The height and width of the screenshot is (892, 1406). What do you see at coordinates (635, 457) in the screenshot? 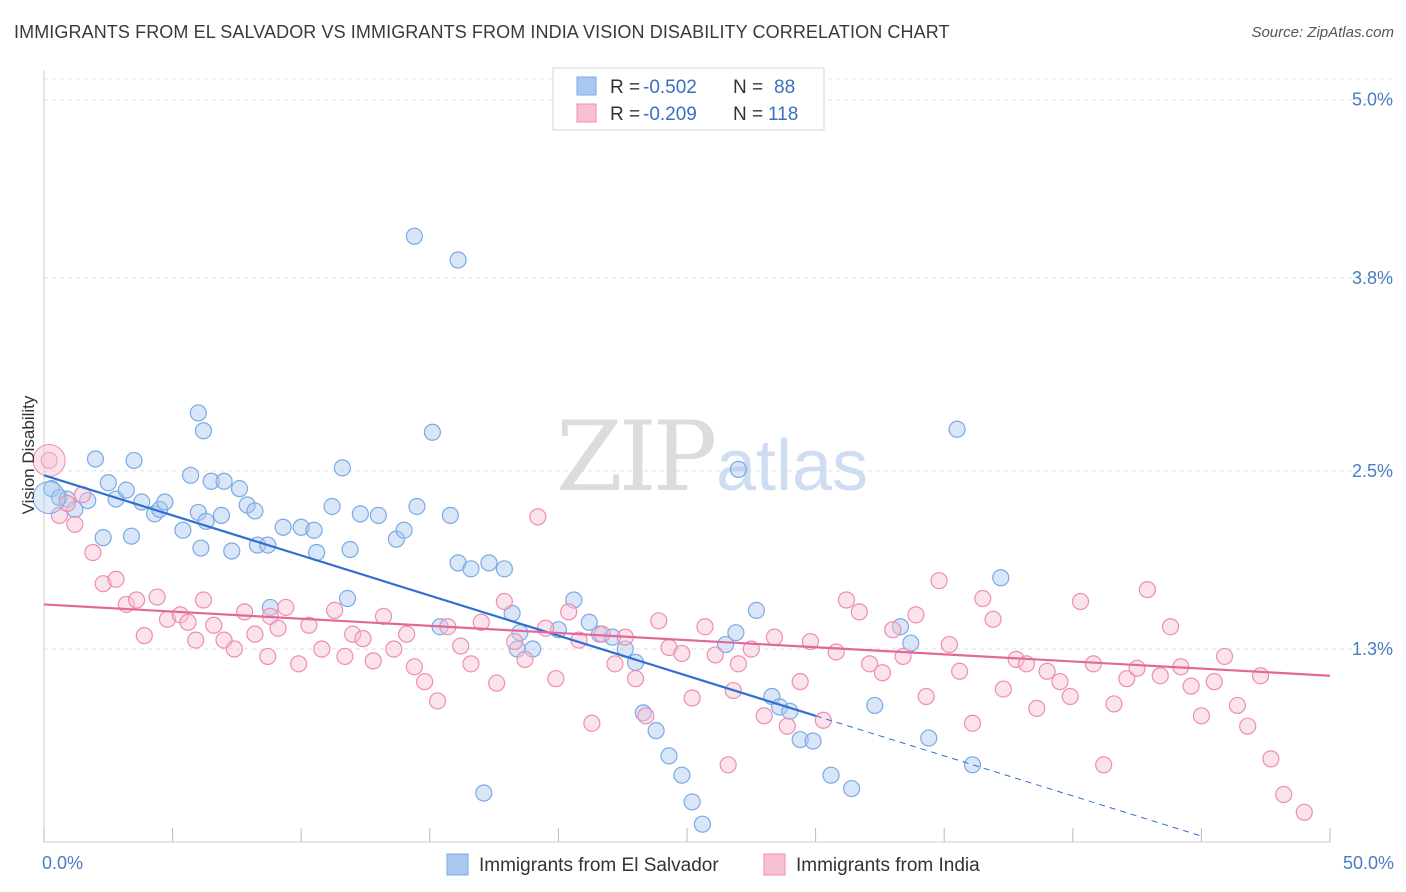
I see `watermark-zip: ZIP` at bounding box center [635, 457].